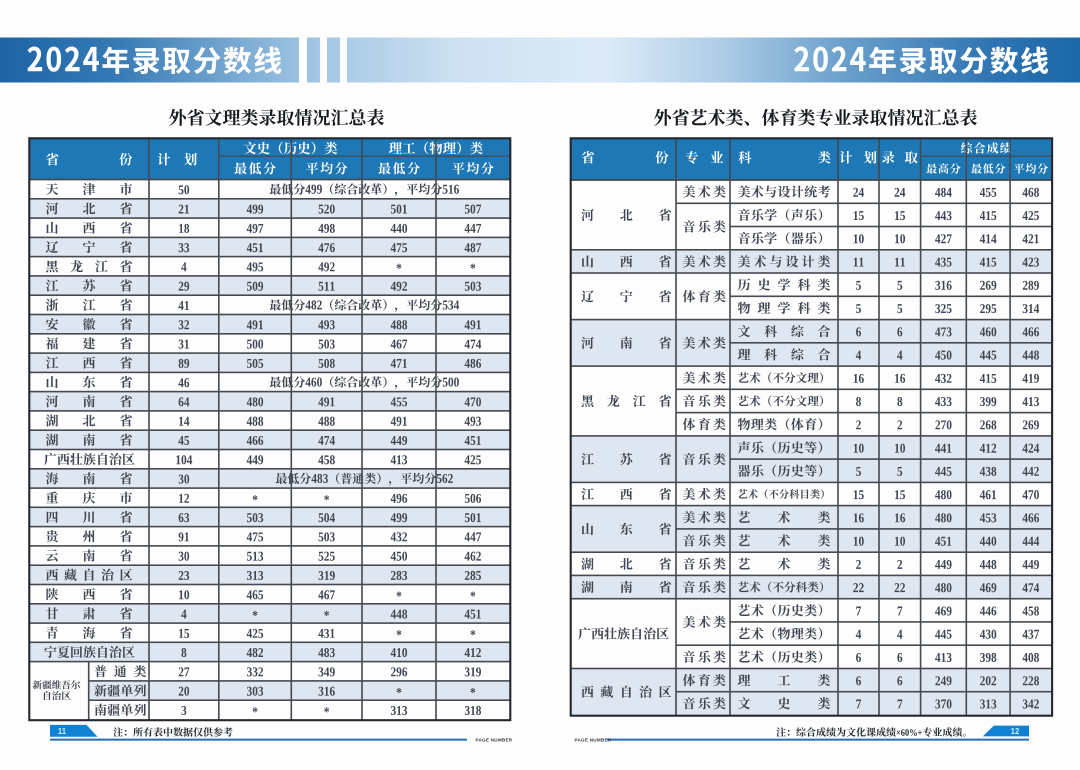 This screenshot has width=1080, height=770. I want to click on svg-text: 12, so click(1015, 731).